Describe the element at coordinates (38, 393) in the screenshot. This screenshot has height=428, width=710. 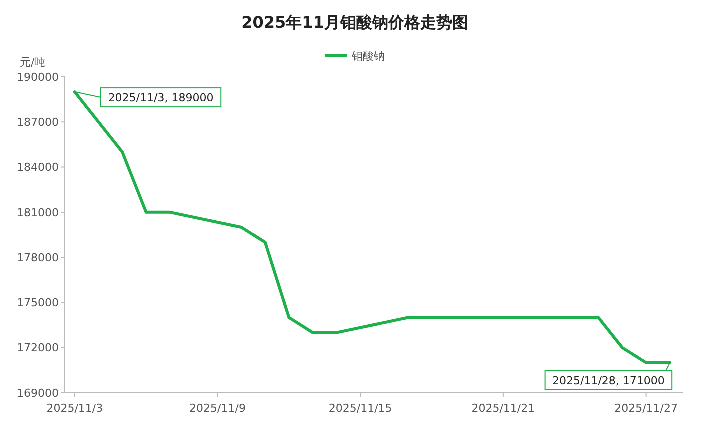
I see `y-tick-label: 169000` at that location.